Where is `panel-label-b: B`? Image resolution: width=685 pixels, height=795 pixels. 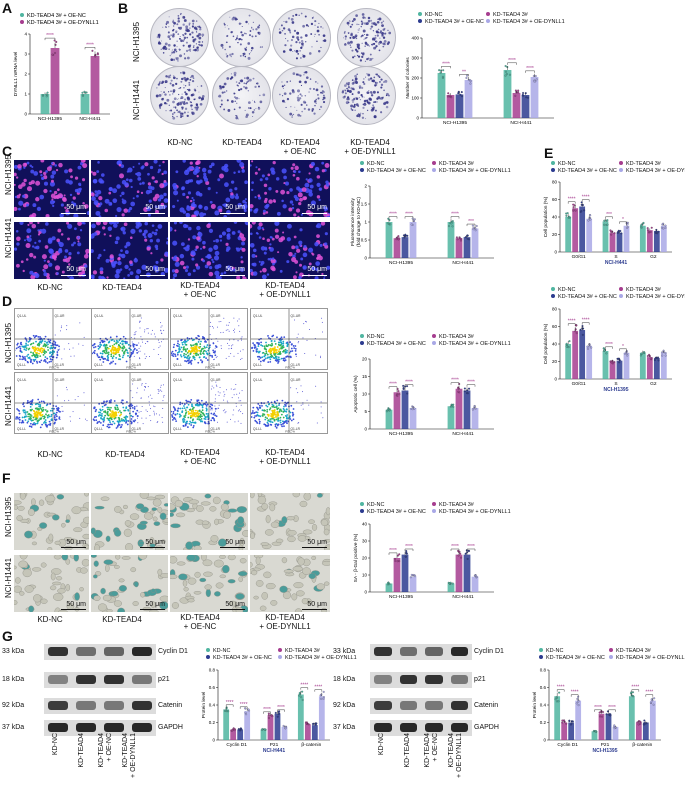
panel-label-b: B is located at coordinates (123, 8).